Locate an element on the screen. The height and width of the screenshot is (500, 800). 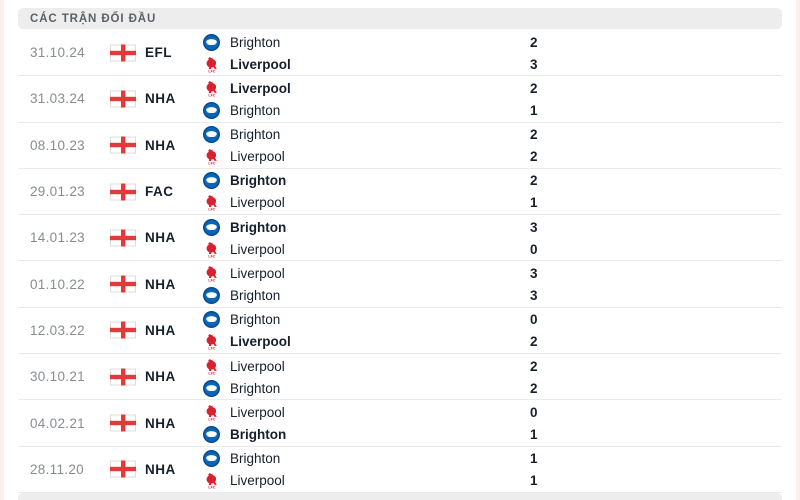
next-section-header-partial is located at coordinates (400, 496).